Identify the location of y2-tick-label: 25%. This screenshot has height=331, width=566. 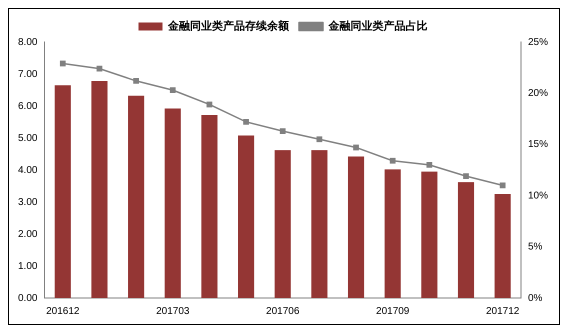
(538, 42).